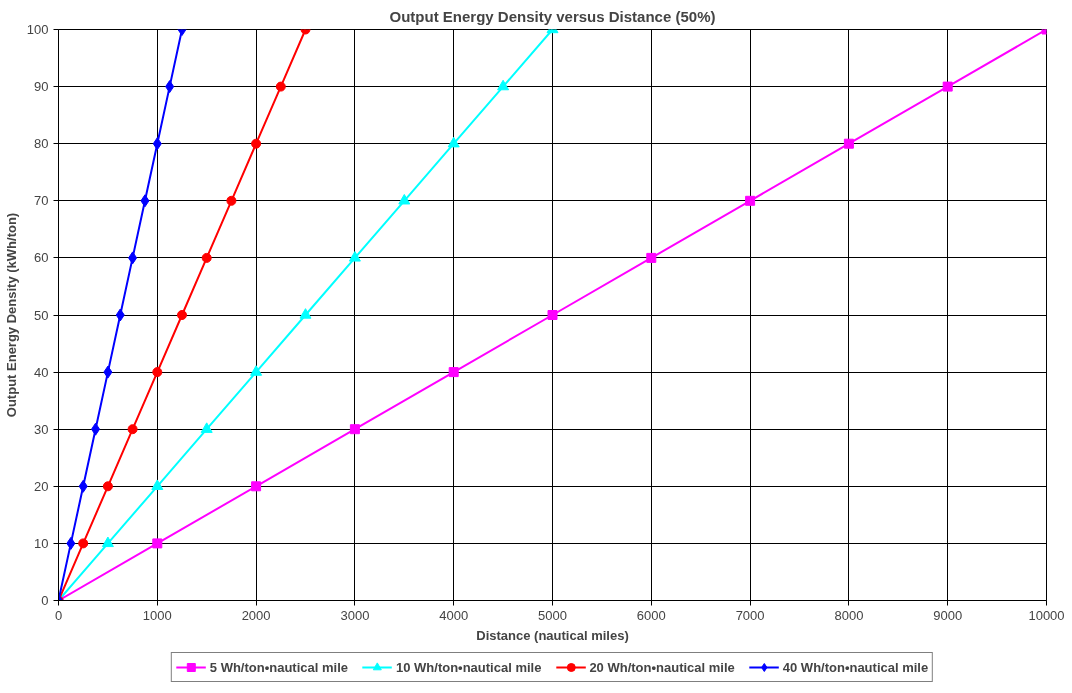 Image resolution: width=1072 pixels, height=693 pixels. I want to click on legend-label: 5 Wh/ton•nautical mile, so click(278, 667).